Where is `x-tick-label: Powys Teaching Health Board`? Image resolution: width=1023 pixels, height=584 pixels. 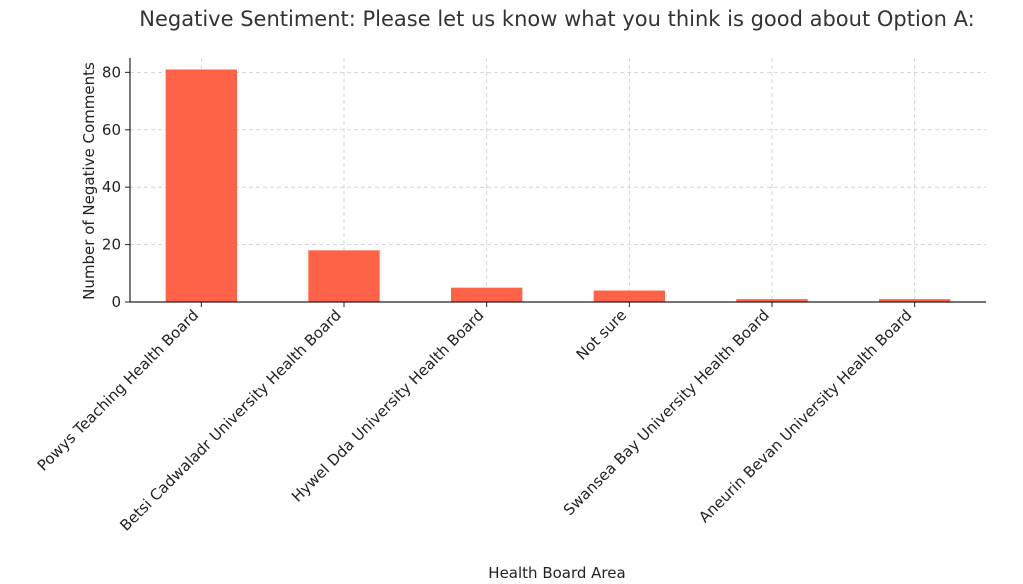 x-tick-label: Powys Teaching Health Board is located at coordinates (118, 390).